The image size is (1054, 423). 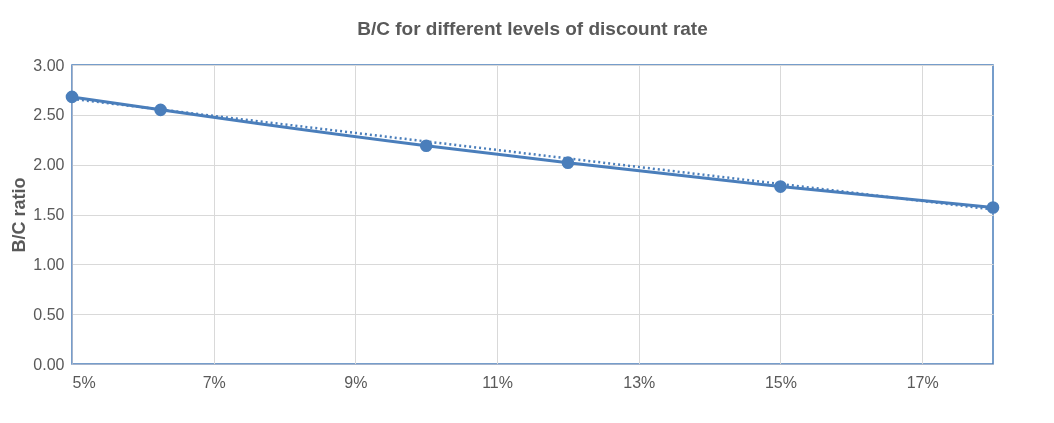 I want to click on y-tick-label: 2.50, so click(x=49, y=115).